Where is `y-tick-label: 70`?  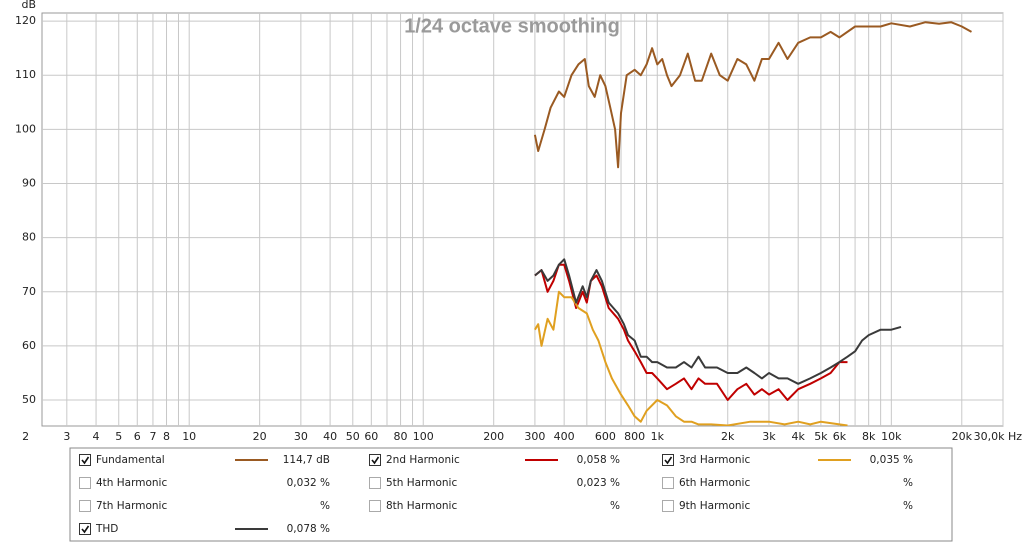 y-tick-label: 70 is located at coordinates (29, 291).